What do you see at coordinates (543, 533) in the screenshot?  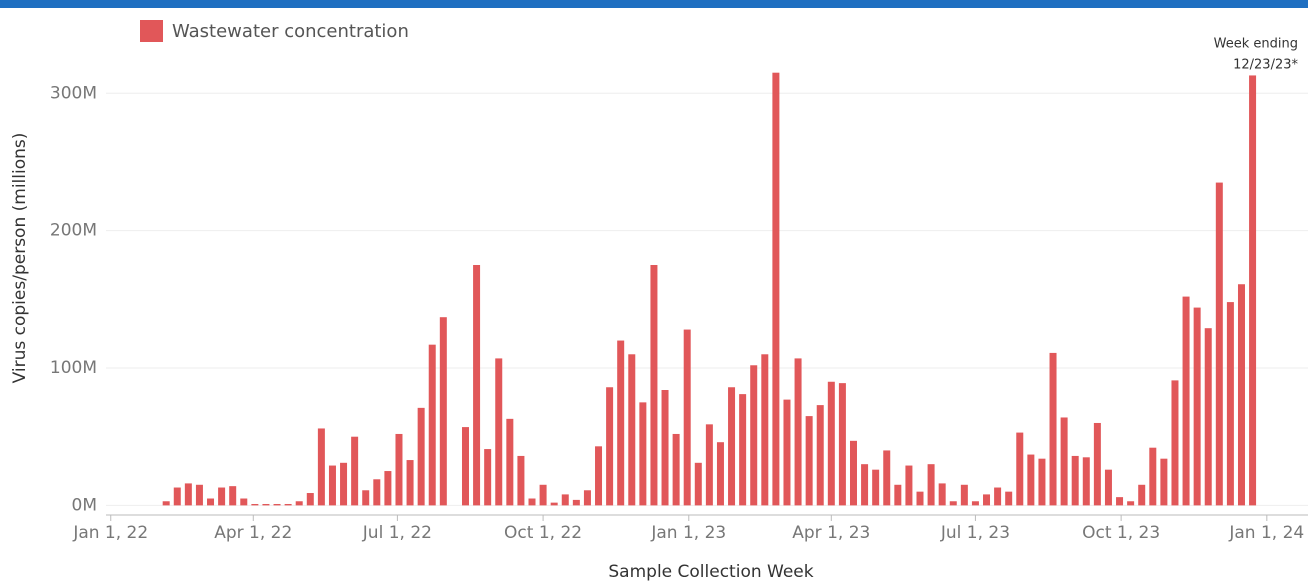 I see `x-tick-label: Oct 1, 22` at bounding box center [543, 533].